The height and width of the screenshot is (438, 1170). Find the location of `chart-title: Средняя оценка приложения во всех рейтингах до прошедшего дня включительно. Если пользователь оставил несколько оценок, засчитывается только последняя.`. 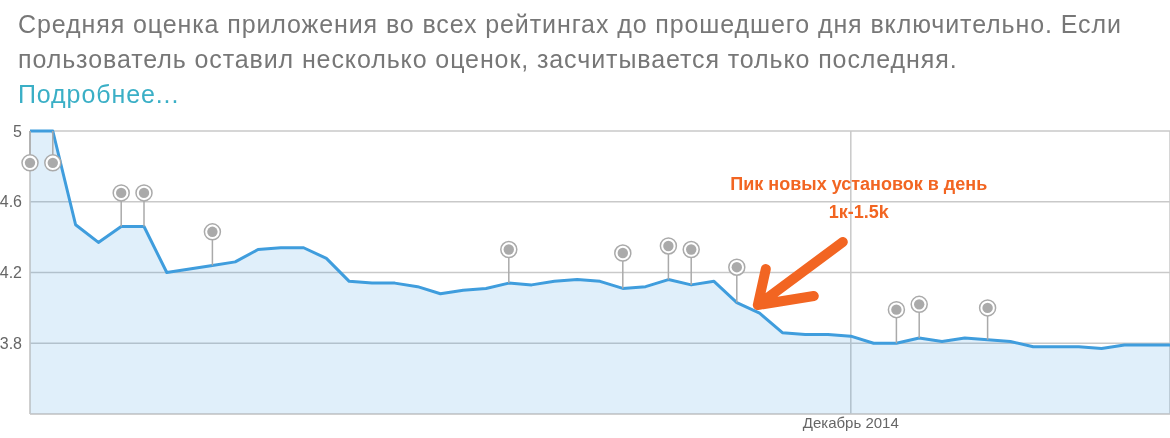

chart-title: Средняя оценка приложения во всех рейтингах до прошедшего дня включительно. Если пользователь оставил несколько оценок, засчитывается только последняя. is located at coordinates (570, 42).